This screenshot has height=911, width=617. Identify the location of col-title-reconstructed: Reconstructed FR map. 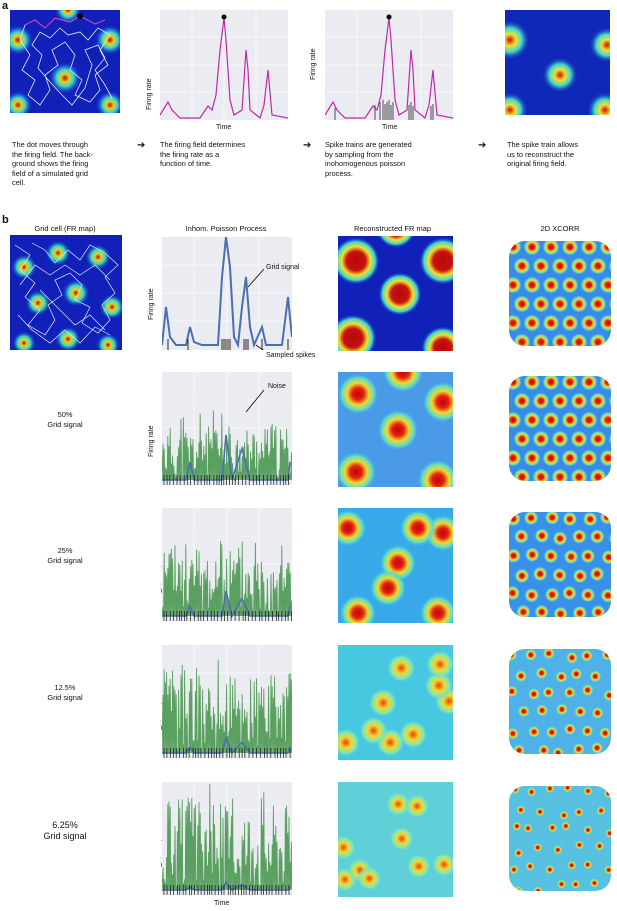
(392, 228).